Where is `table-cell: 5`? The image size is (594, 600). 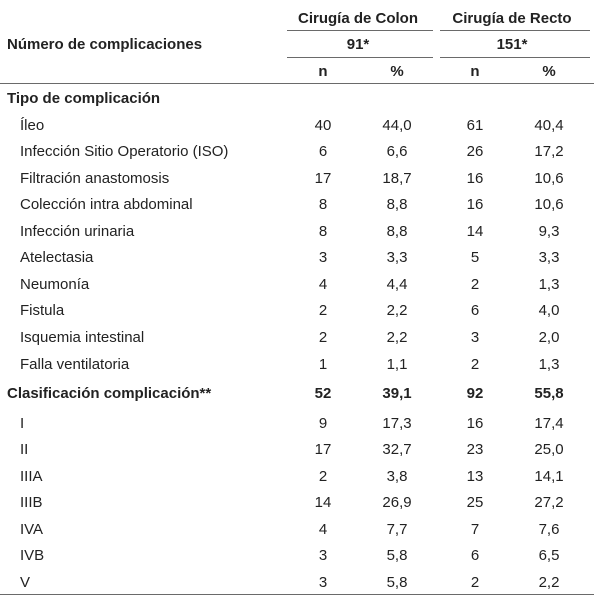
table-cell: 5 is located at coordinates (475, 258).